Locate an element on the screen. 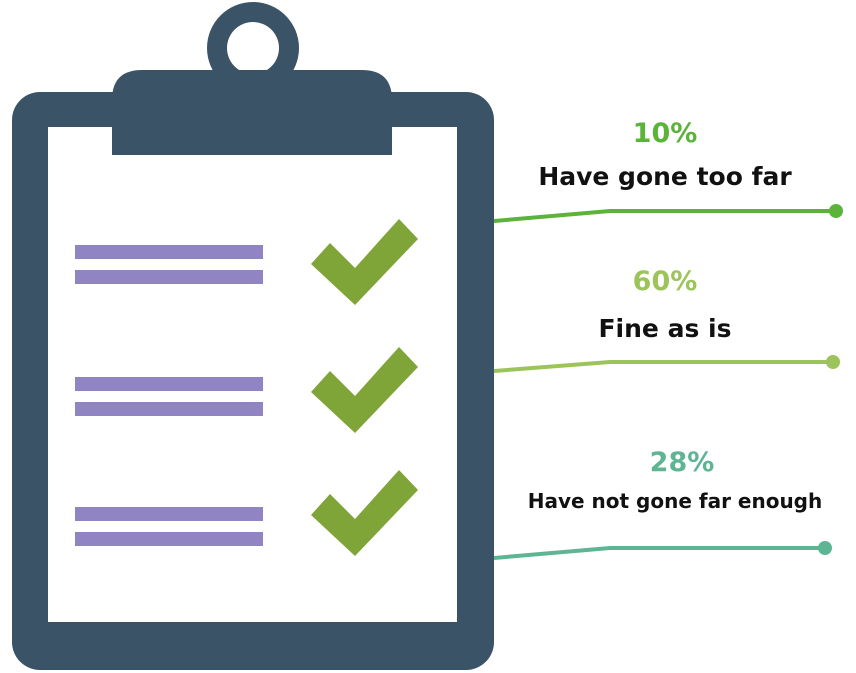 The width and height of the screenshot is (856, 673). stat-value: 60% is located at coordinates (665, 281).